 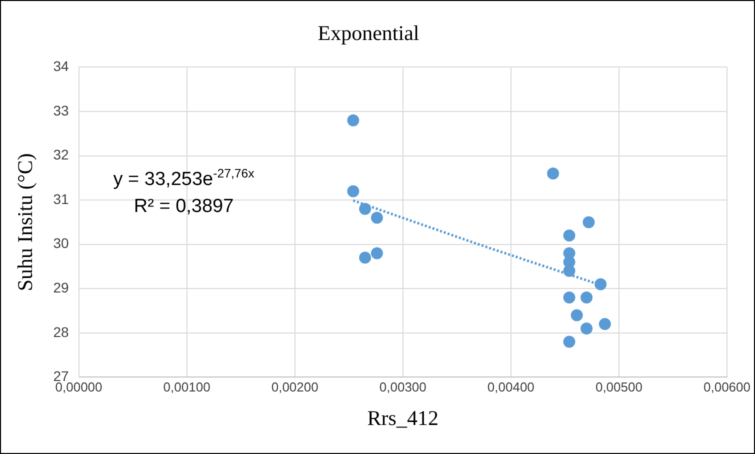 What do you see at coordinates (186, 387) in the screenshot?
I see `x-tick-label: 0,00100` at bounding box center [186, 387].